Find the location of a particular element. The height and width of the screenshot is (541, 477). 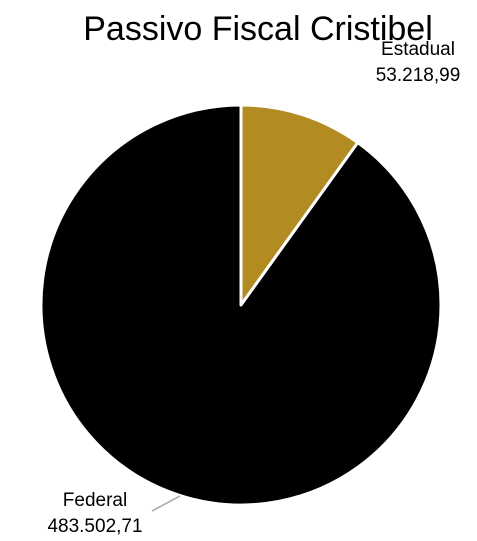

data-label-category-federal: Federal is located at coordinates (95, 500).